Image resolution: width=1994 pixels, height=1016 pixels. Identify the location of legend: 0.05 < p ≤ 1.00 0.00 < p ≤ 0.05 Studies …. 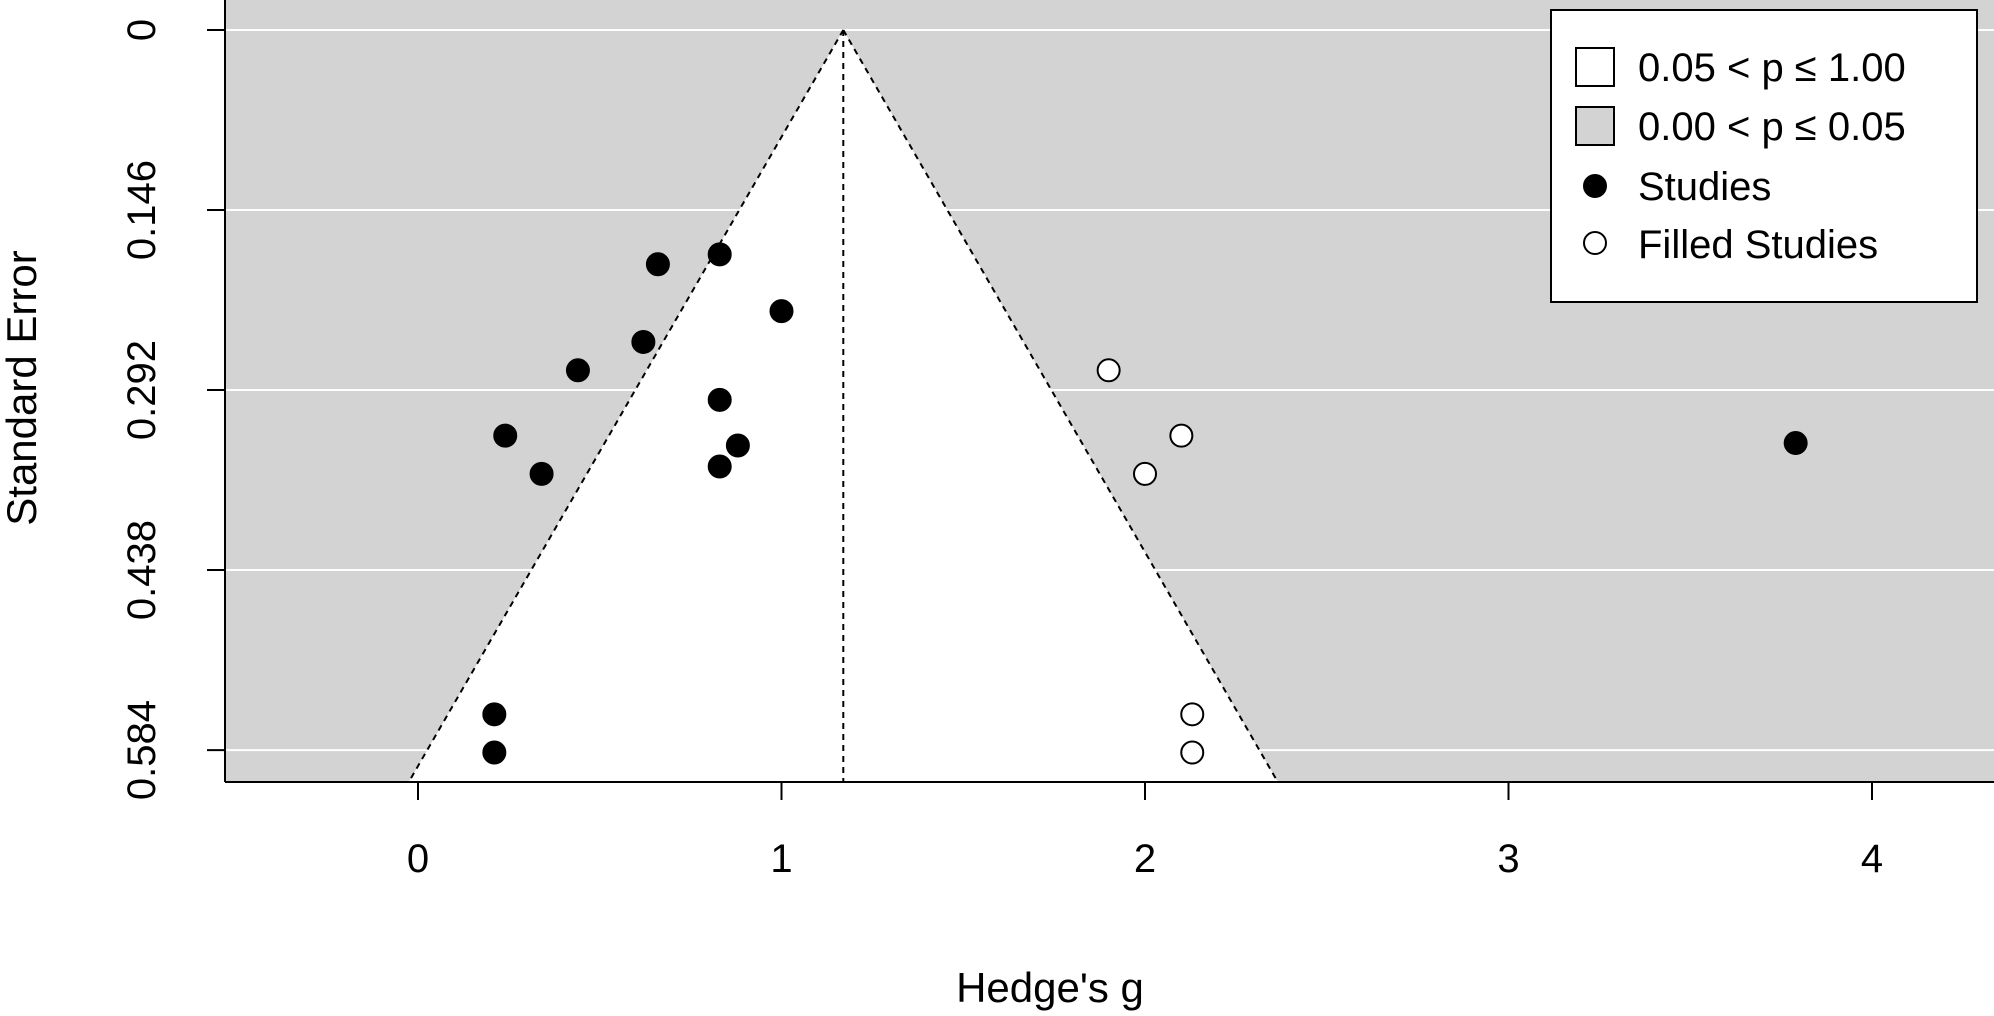
(1764, 156).